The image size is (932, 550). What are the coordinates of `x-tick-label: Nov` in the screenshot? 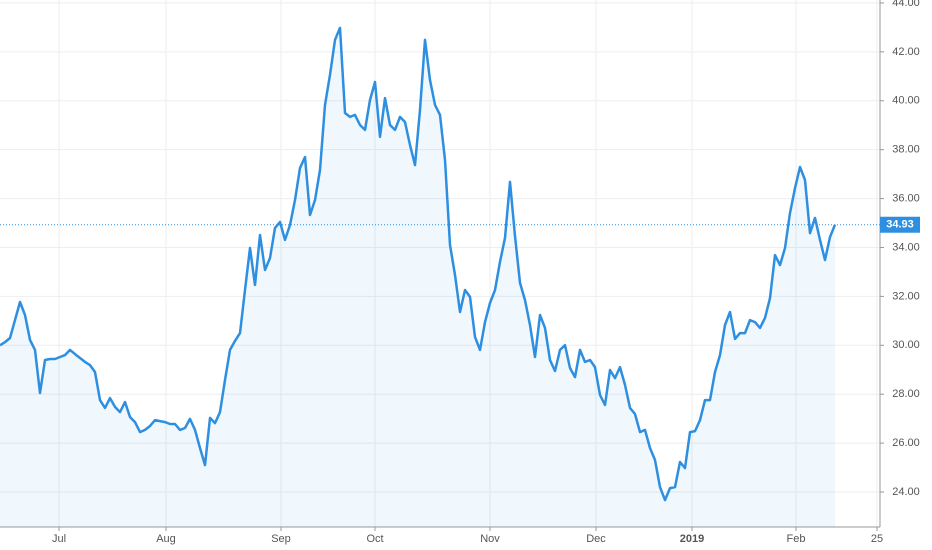 It's located at (490, 539).